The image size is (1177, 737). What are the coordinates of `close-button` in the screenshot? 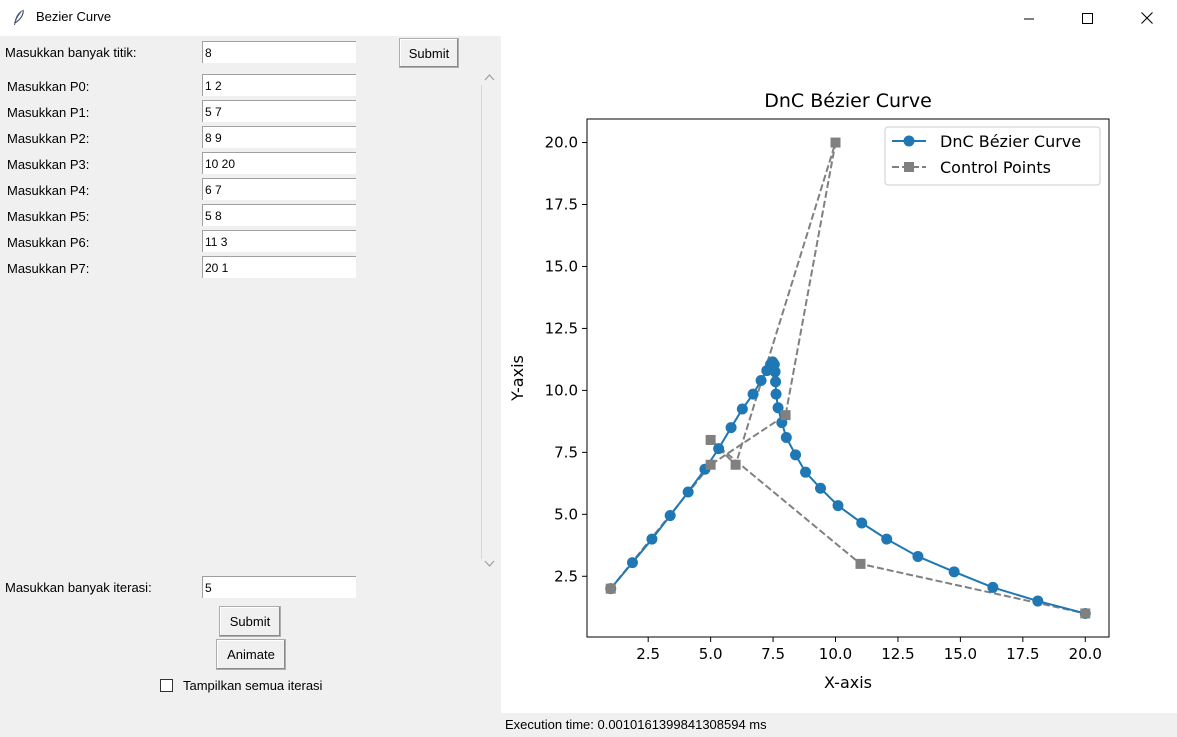 It's located at (1147, 18).